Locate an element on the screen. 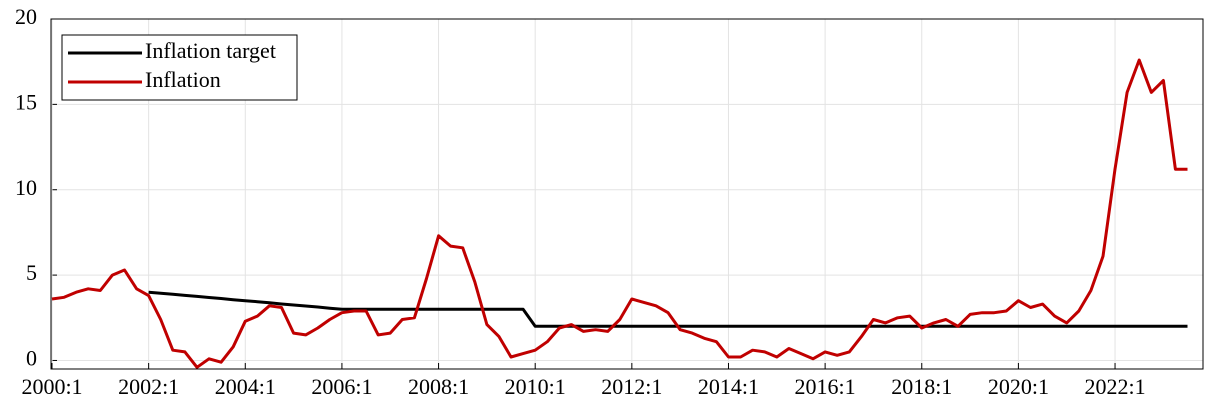  legend-label: Inflation is located at coordinates (183, 79).